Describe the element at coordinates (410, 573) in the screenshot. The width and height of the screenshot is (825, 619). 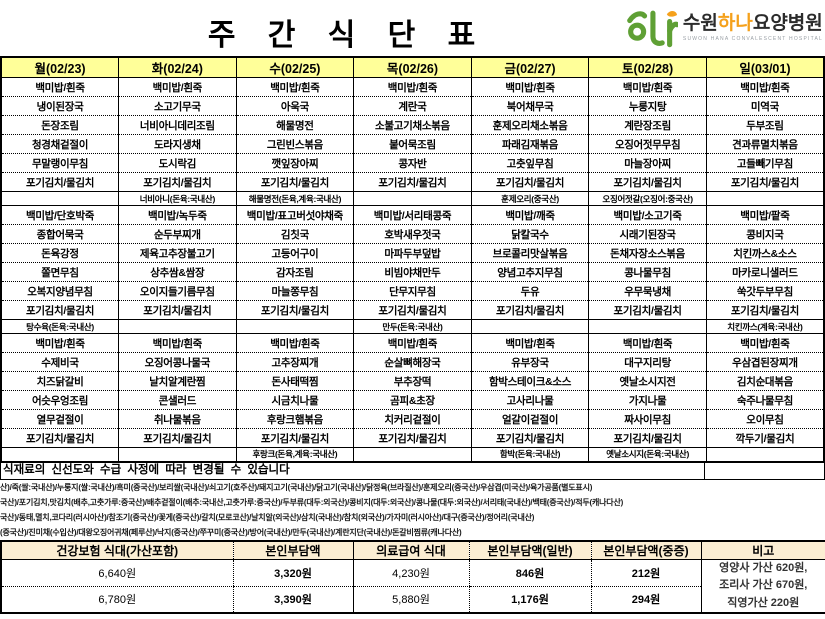
I see `medicaid-meal-cost: 4,230원` at that location.